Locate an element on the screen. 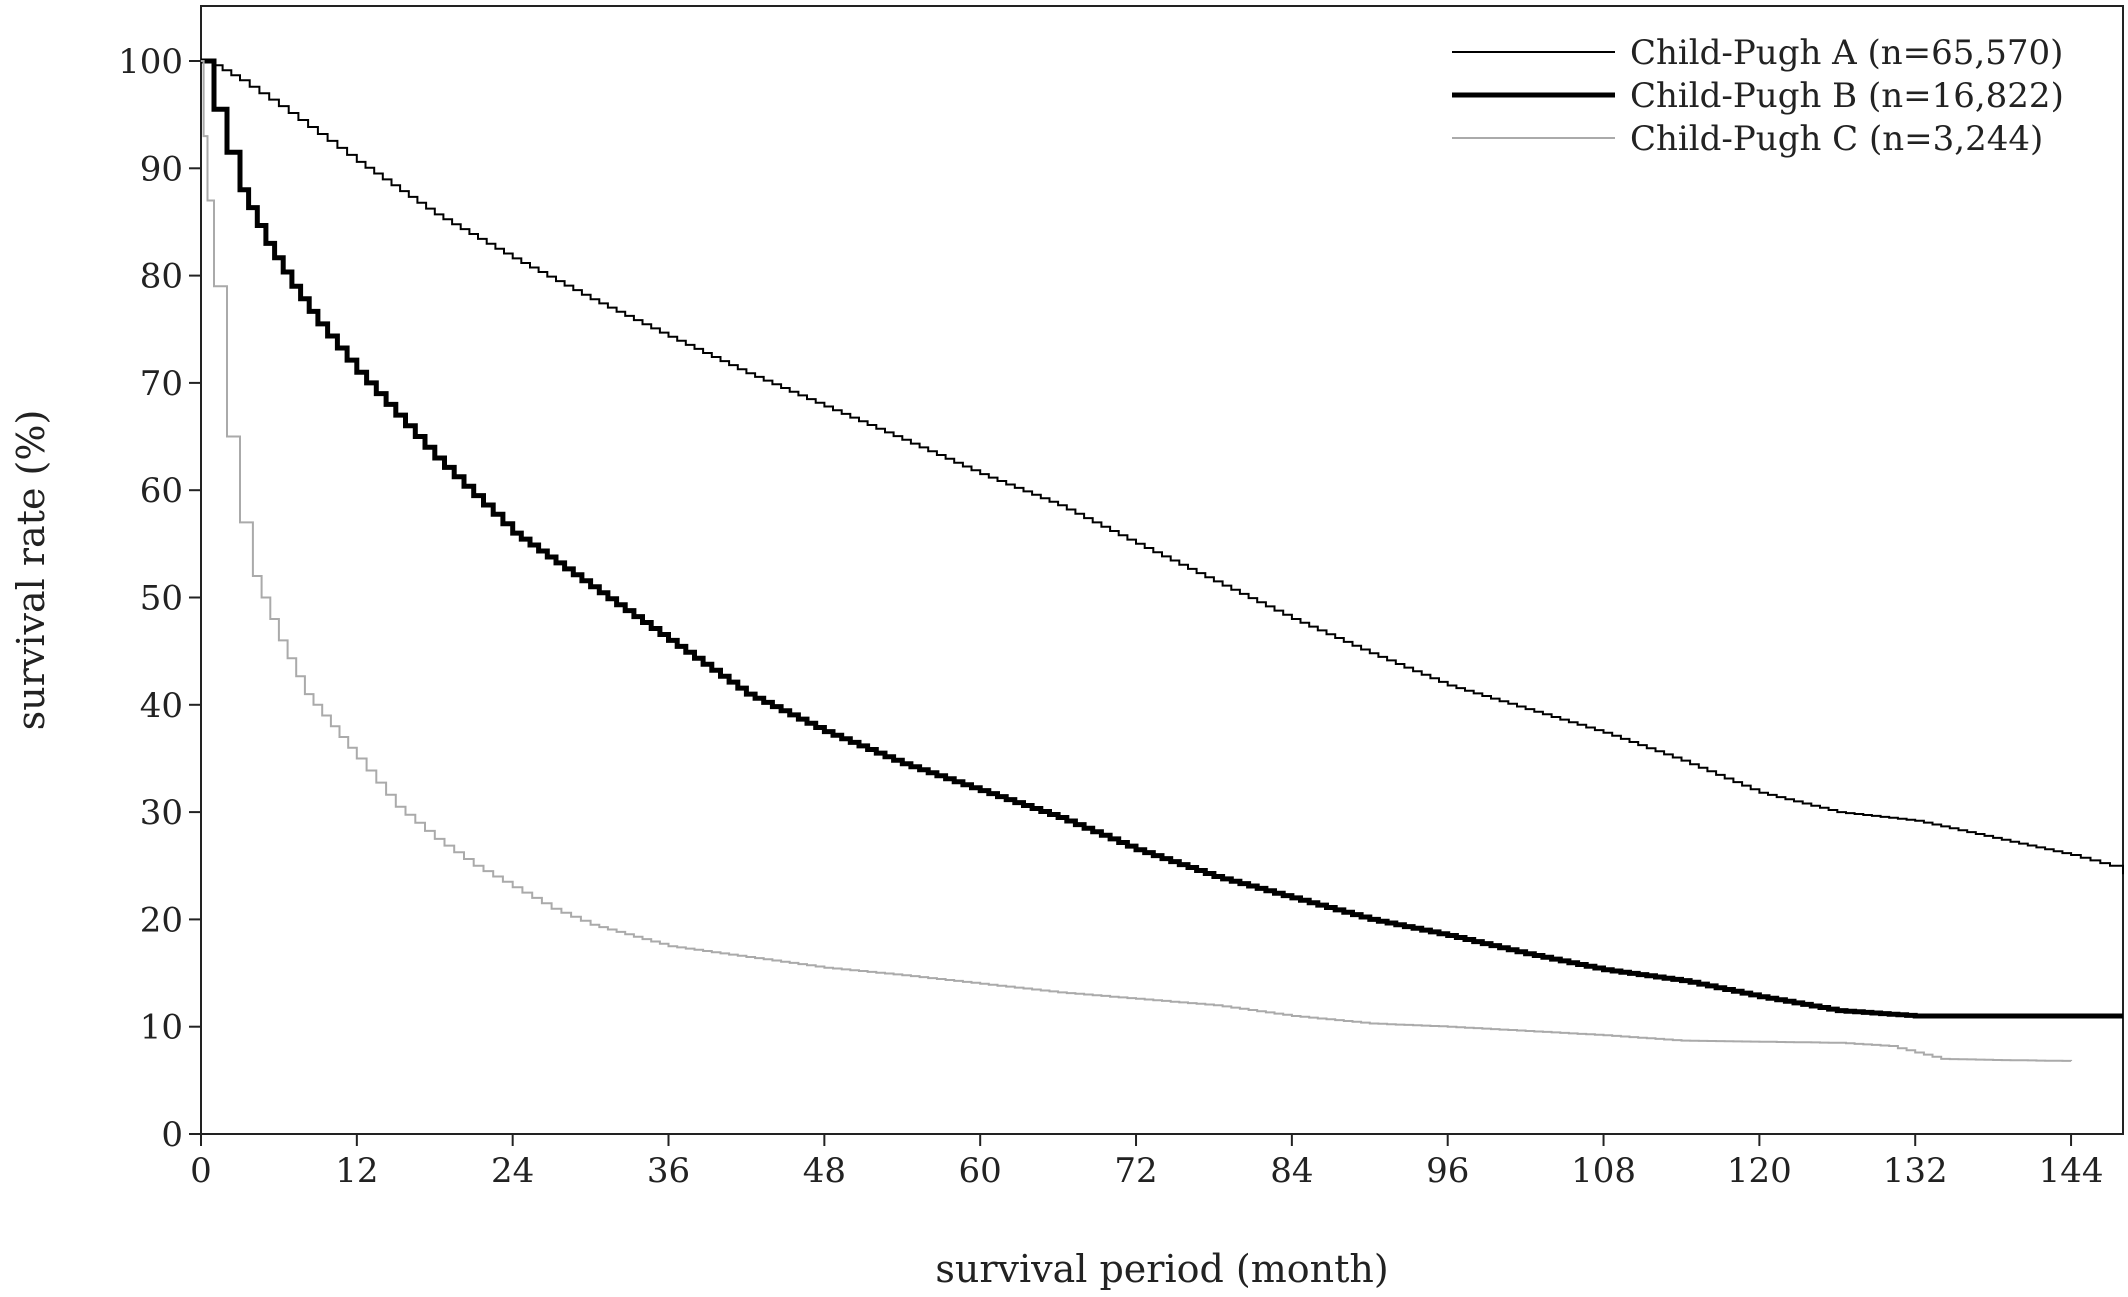  x-tick-label: 60 is located at coordinates (980, 1171).